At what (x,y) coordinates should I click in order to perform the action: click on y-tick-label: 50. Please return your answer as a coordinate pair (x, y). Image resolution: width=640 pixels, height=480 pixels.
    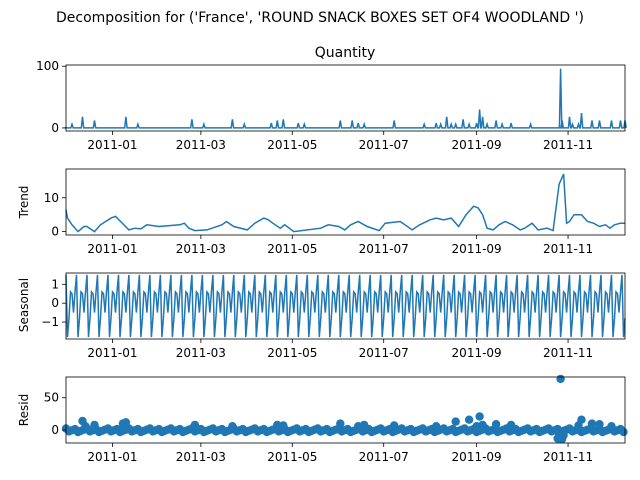
    Looking at the image, I should click on (51, 398).